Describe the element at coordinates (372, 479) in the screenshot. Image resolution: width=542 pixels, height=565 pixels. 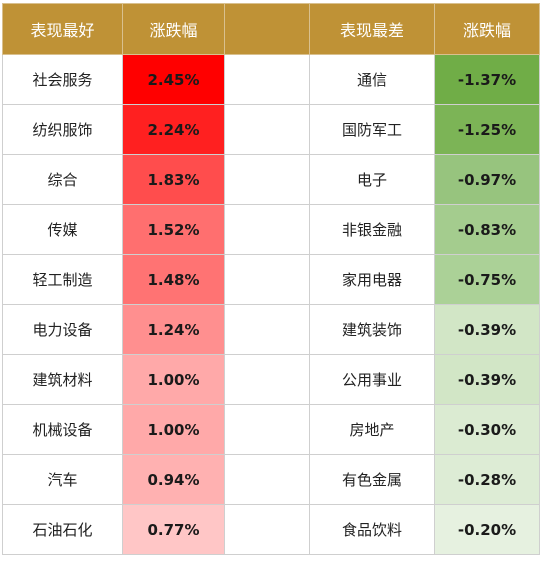
I see `worst-industry-cell: 有色金属` at that location.